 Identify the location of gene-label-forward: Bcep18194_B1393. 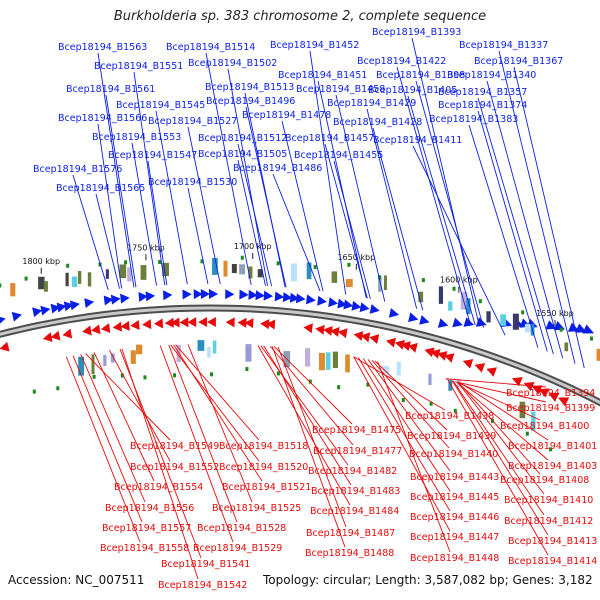
(416, 32).